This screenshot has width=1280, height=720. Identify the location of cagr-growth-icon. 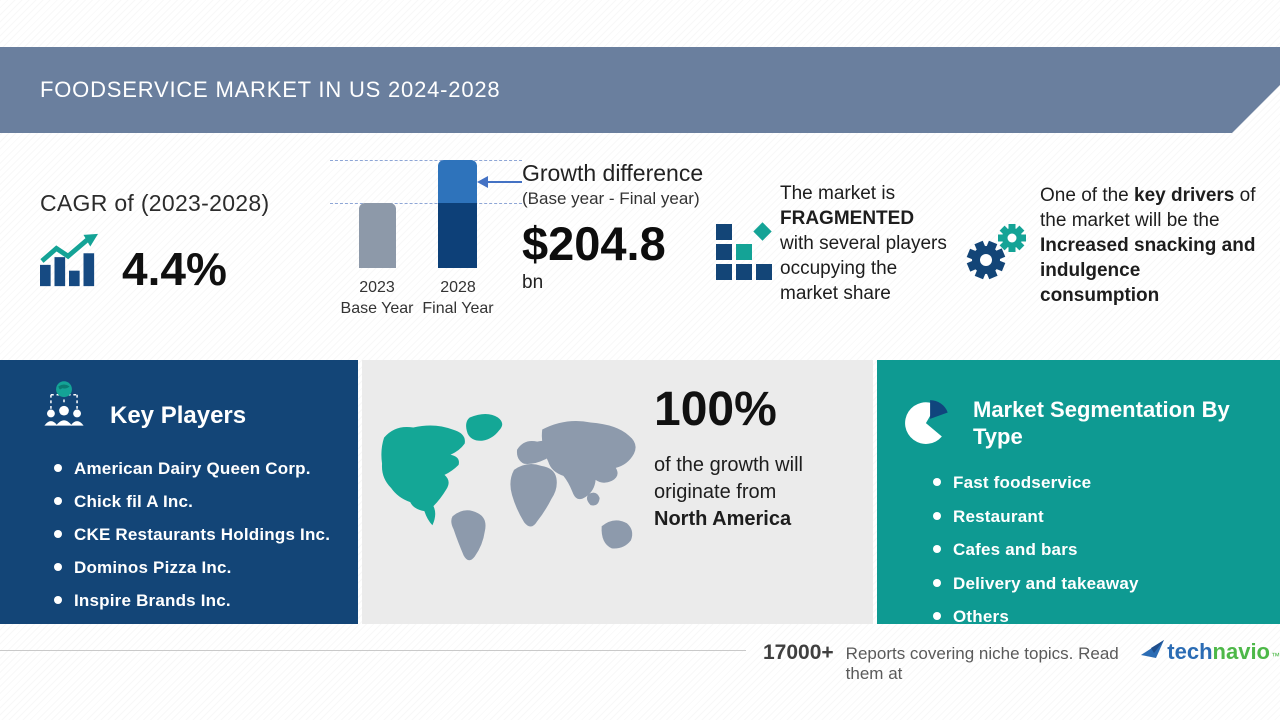
(69, 263).